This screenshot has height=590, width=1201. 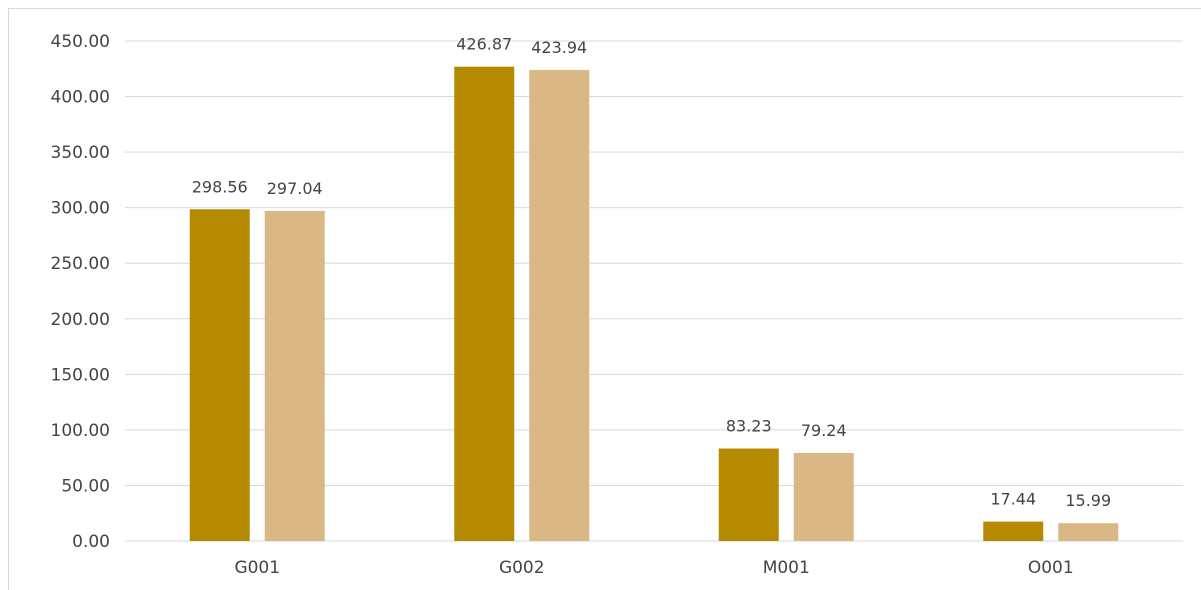 I want to click on y-tick-label: 200.00, so click(x=80, y=320).